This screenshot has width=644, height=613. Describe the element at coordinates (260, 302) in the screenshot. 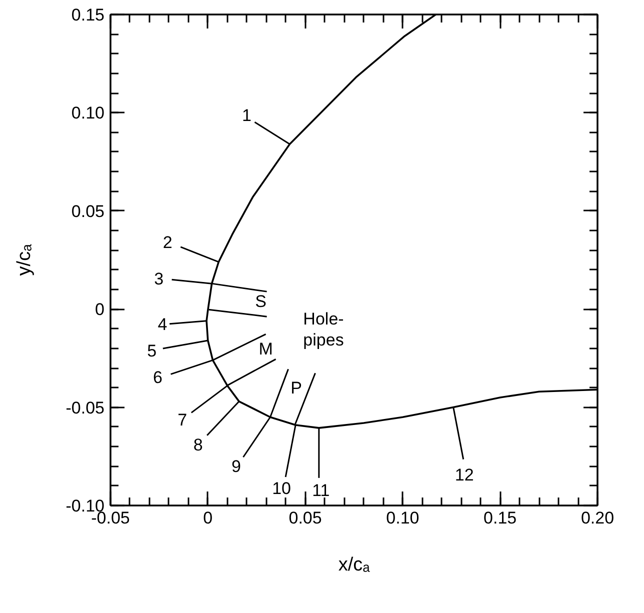

I see `annotation: S` at that location.